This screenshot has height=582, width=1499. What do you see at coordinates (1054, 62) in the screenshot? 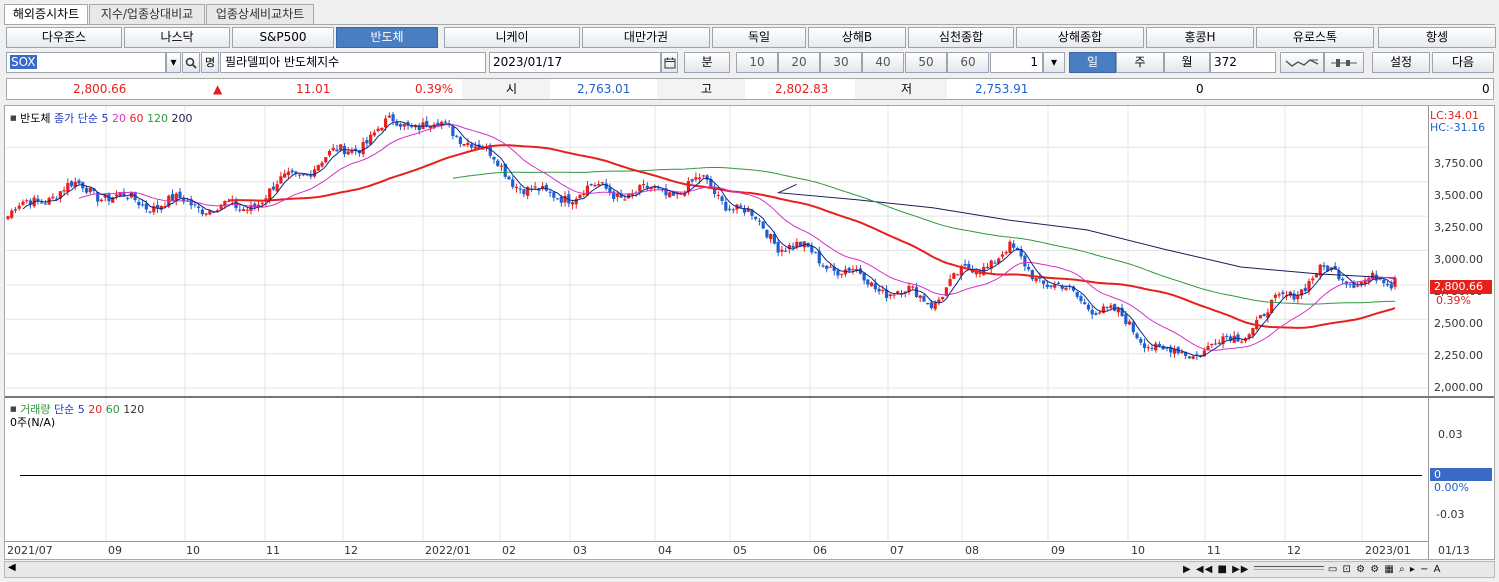
I see `tick-dropdown-button: ▾` at bounding box center [1054, 62].